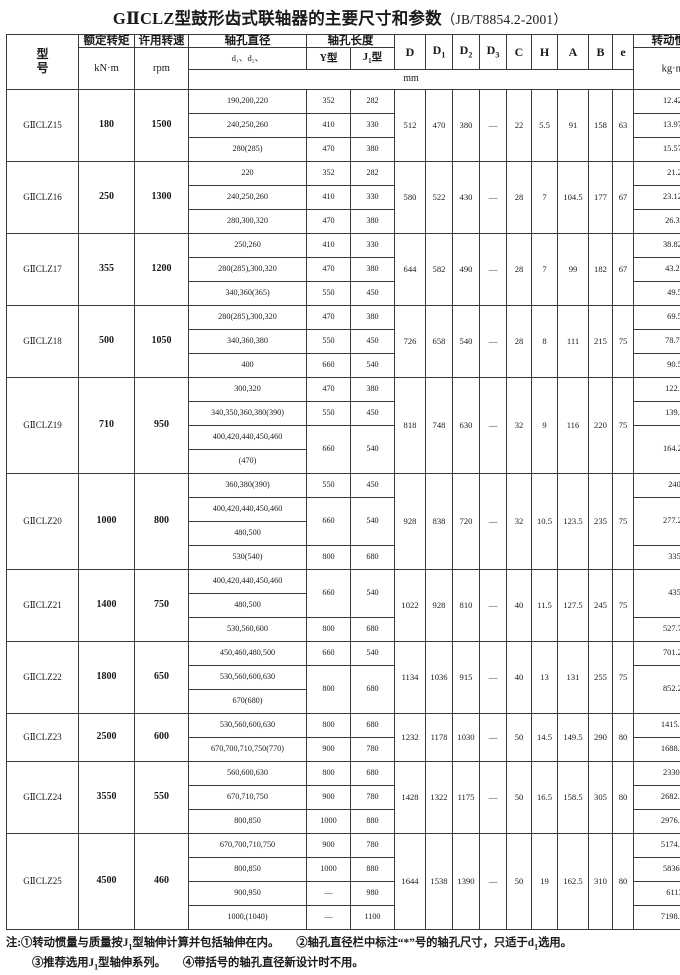 The width and height of the screenshot is (680, 975). Describe the element at coordinates (107, 41) in the screenshot. I see `th-torque: 额定转矩` at that location.